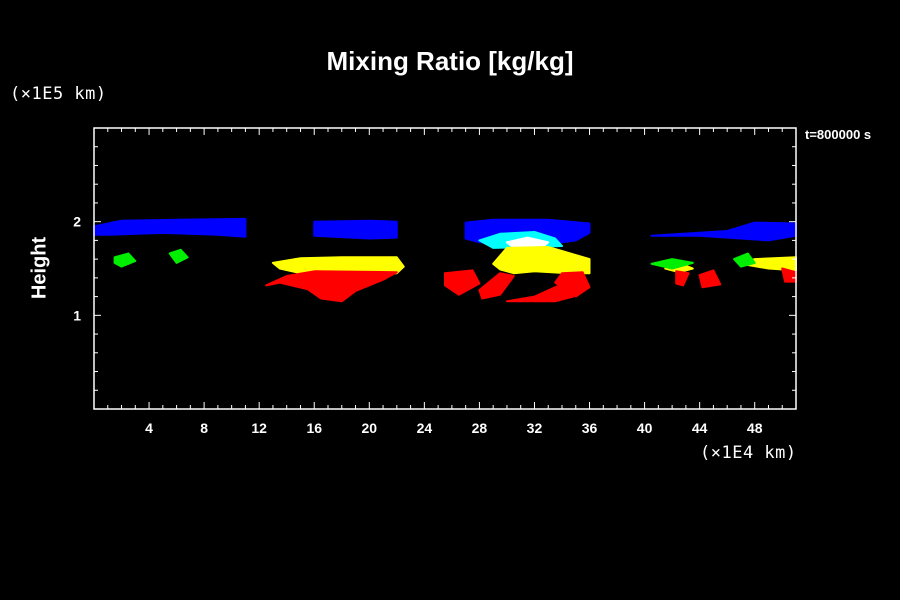  What do you see at coordinates (77, 222) in the screenshot?
I see `y-tick-label: 2` at bounding box center [77, 222].